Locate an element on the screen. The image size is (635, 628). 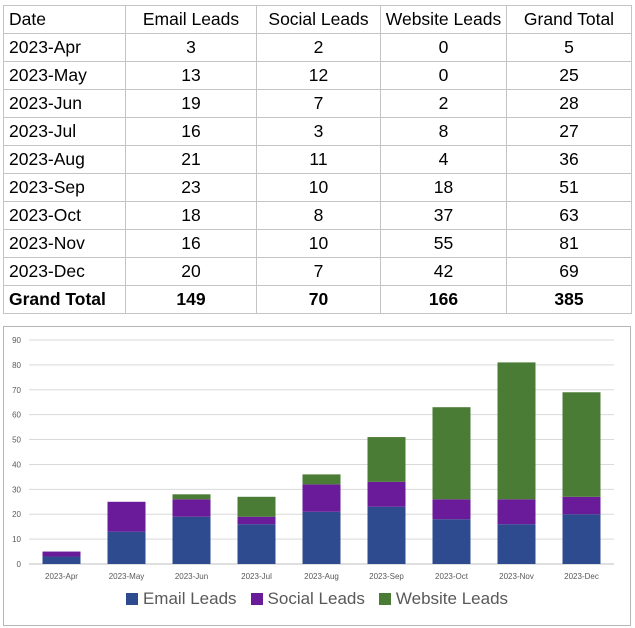
cell-email-leads: 16 is located at coordinates (191, 131).